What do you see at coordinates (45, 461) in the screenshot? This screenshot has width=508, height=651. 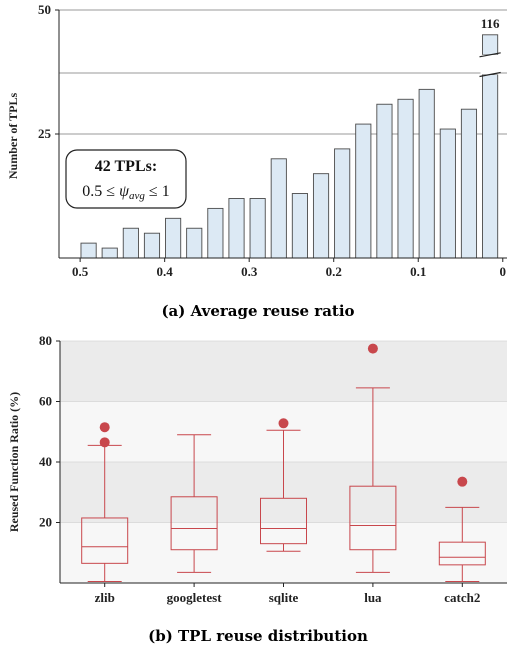 I see `y-tick-label: 40` at bounding box center [45, 461].